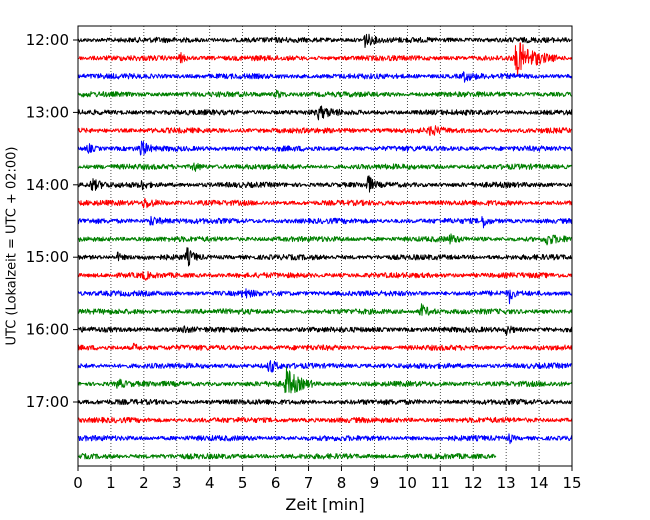 This screenshot has width=650, height=520. What do you see at coordinates (78, 483) in the screenshot?
I see `x-tick-label: 0` at bounding box center [78, 483].